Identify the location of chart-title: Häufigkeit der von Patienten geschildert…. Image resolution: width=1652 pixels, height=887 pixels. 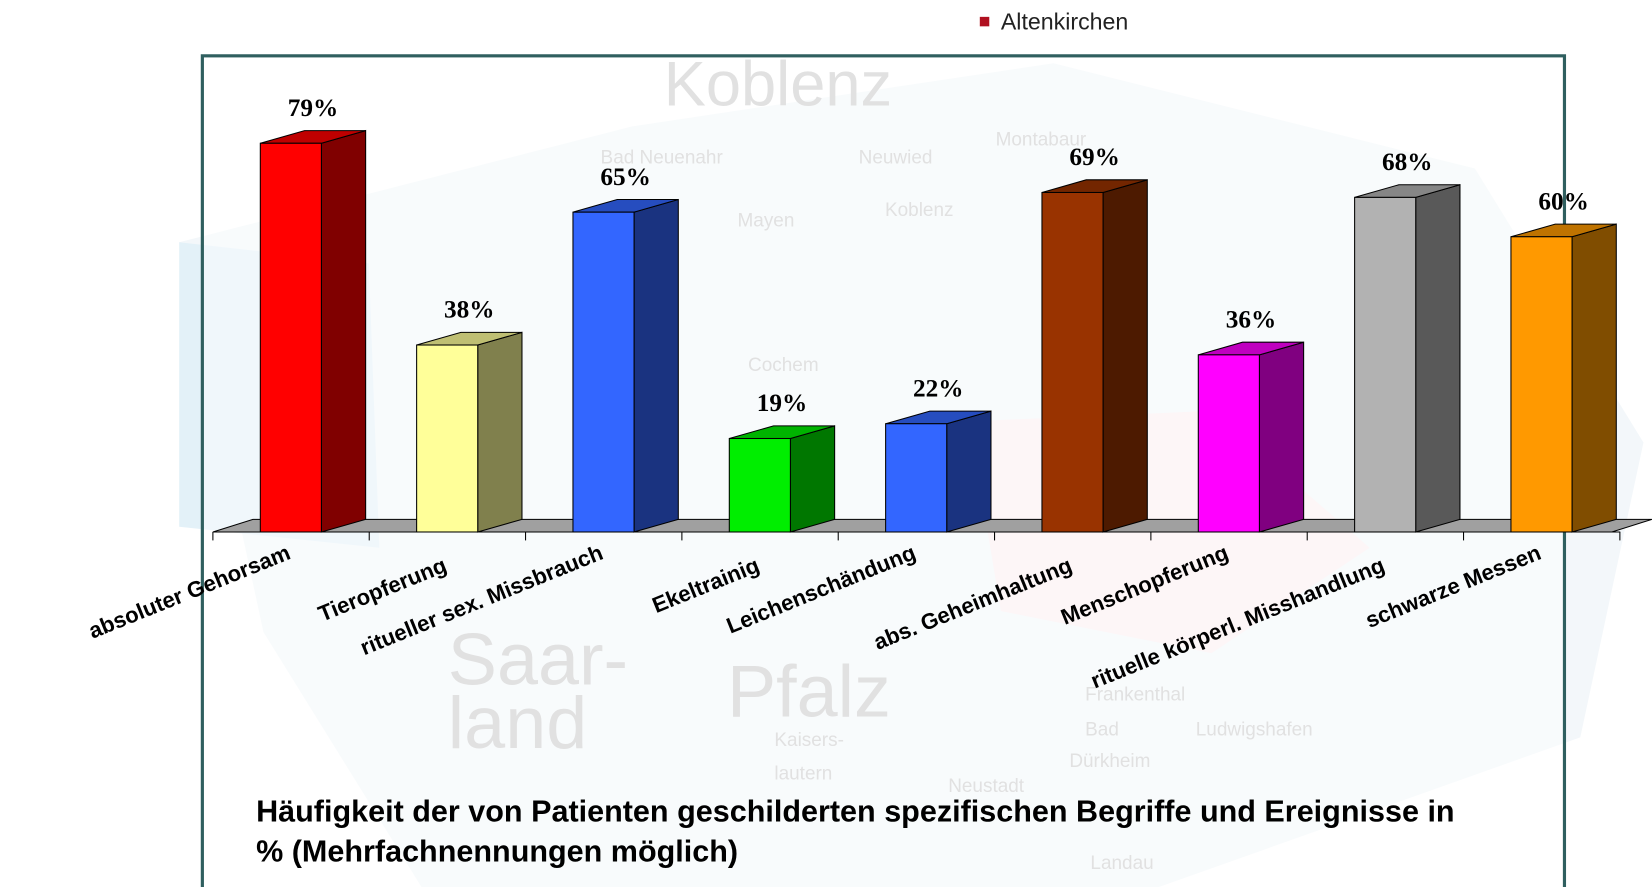
(855, 832).